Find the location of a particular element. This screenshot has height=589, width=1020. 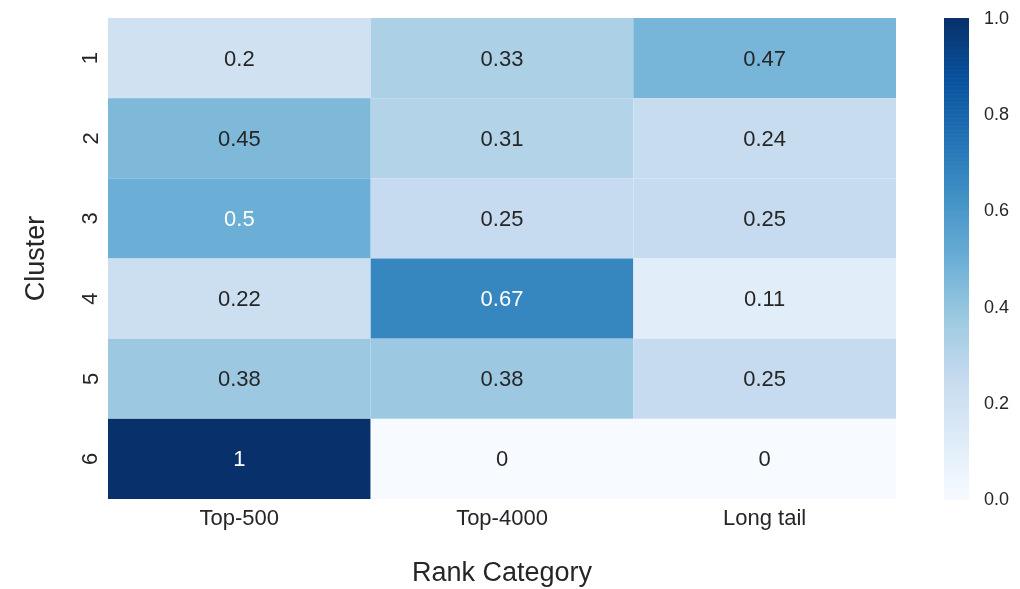

color-bar-label: 0.8 is located at coordinates (997, 114).